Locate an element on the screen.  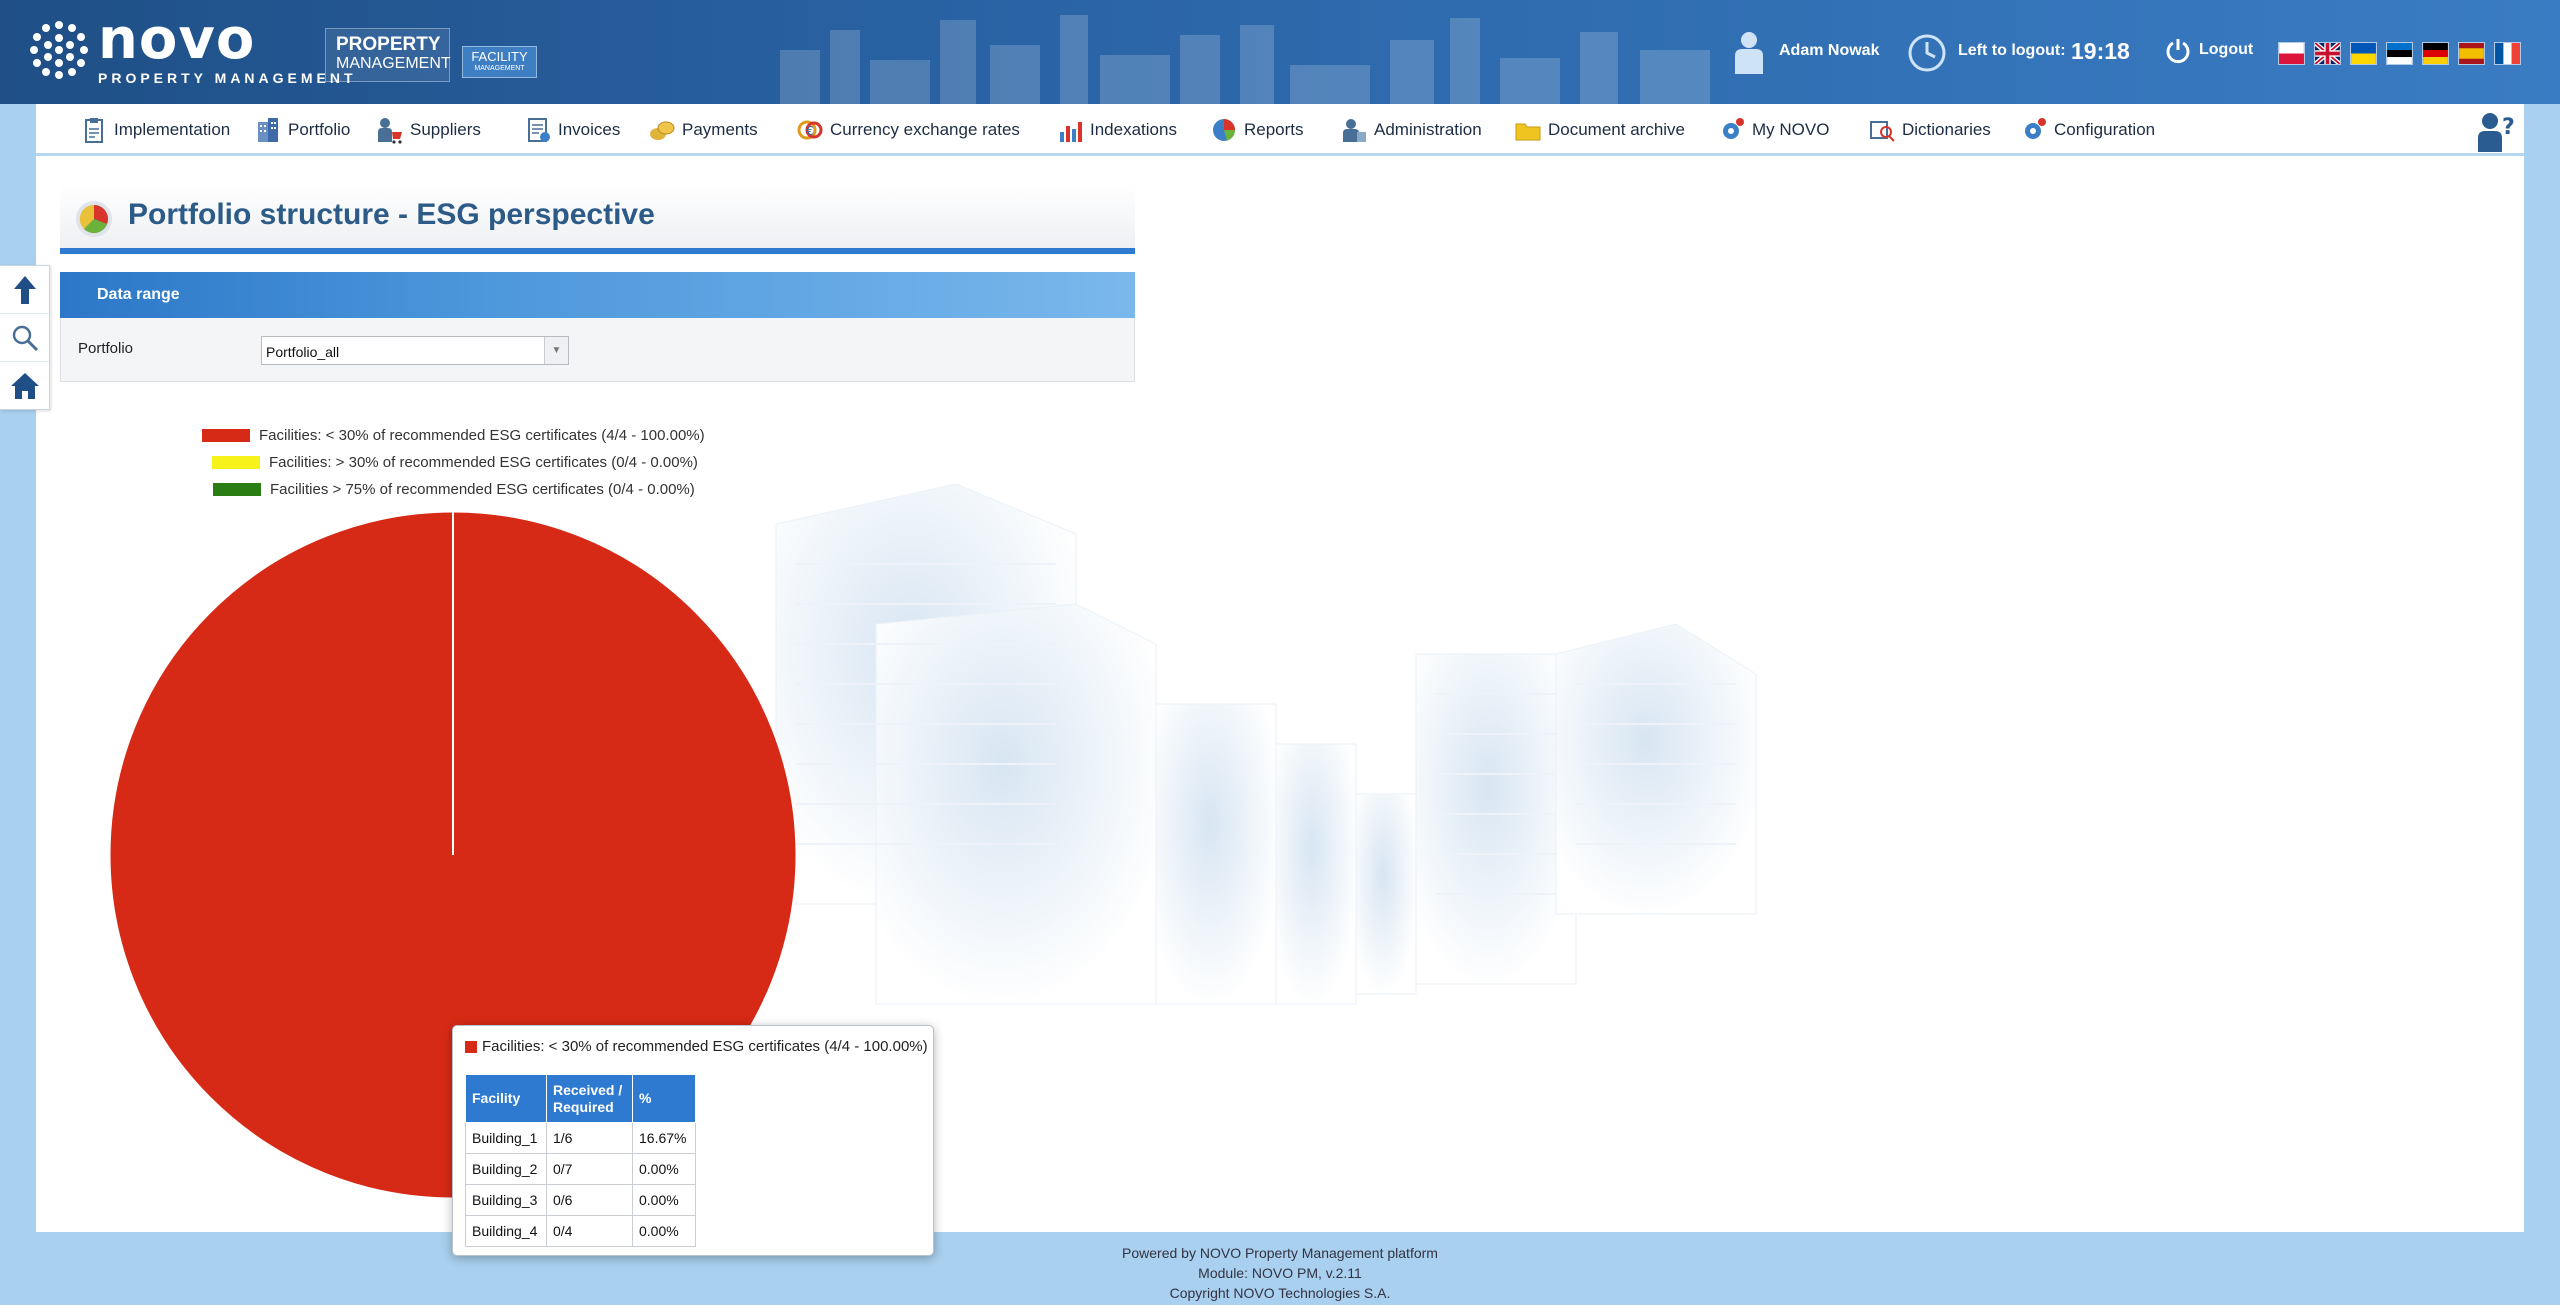
table-row: Building_4 0/4 0.00% is located at coordinates (580, 1231).